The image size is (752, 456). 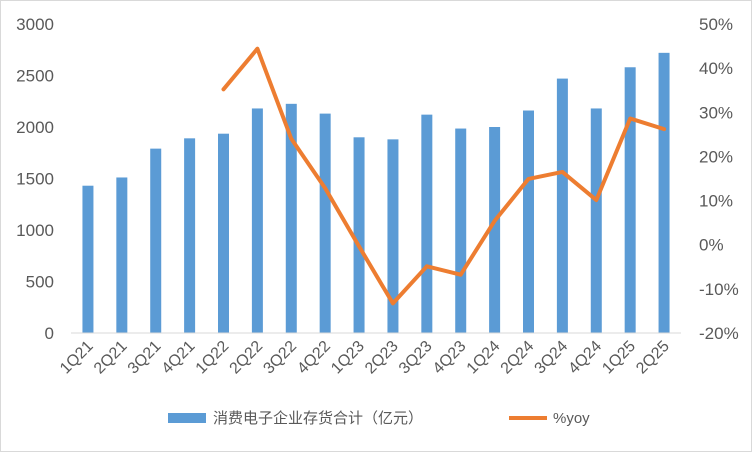 What do you see at coordinates (187, 418) in the screenshot?
I see `legend-bar-swatch` at bounding box center [187, 418].